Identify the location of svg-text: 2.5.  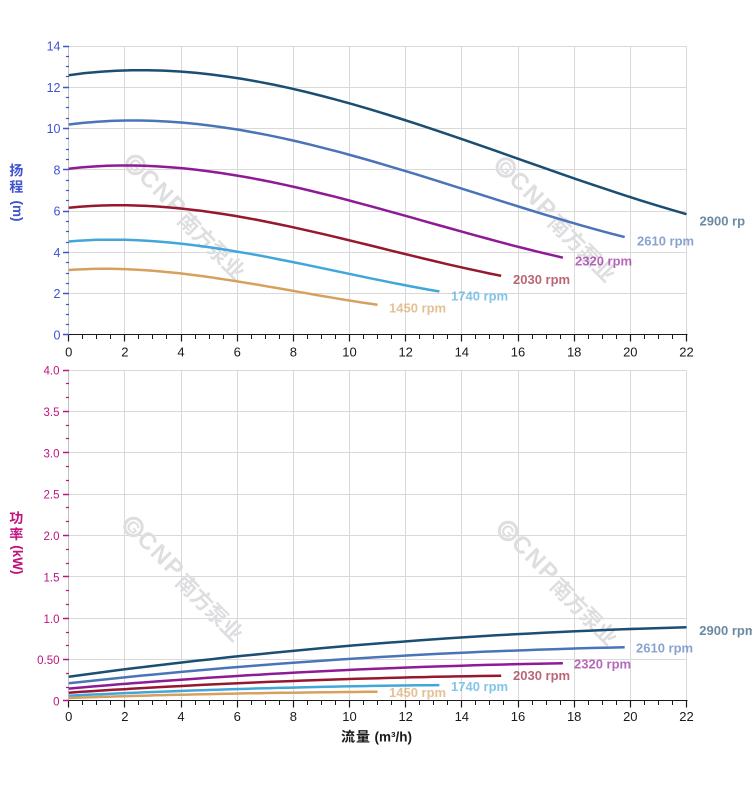
(52, 496).